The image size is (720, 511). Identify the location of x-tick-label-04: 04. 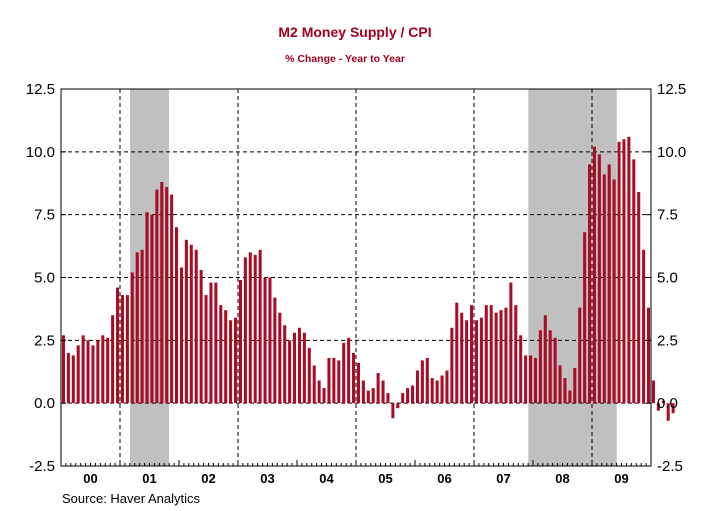
(326, 478).